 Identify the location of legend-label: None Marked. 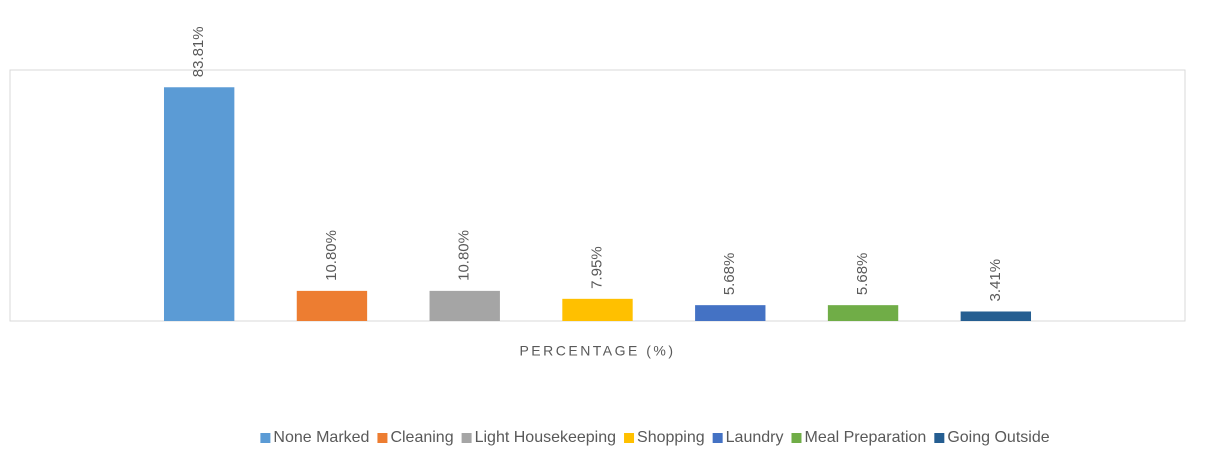
(321, 437).